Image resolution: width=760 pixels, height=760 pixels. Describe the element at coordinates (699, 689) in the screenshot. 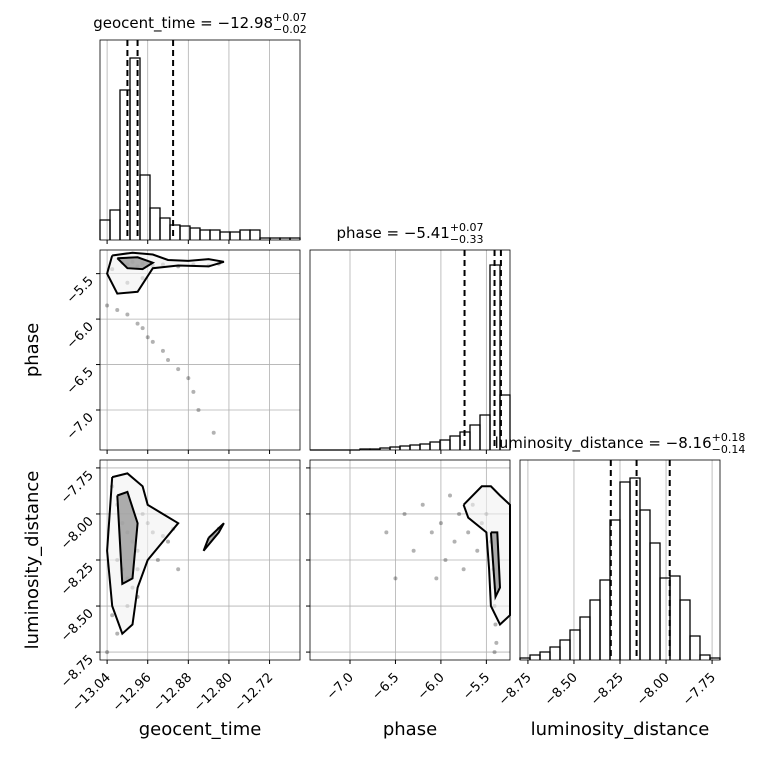

I see `x-tick-label: −7.75` at that location.